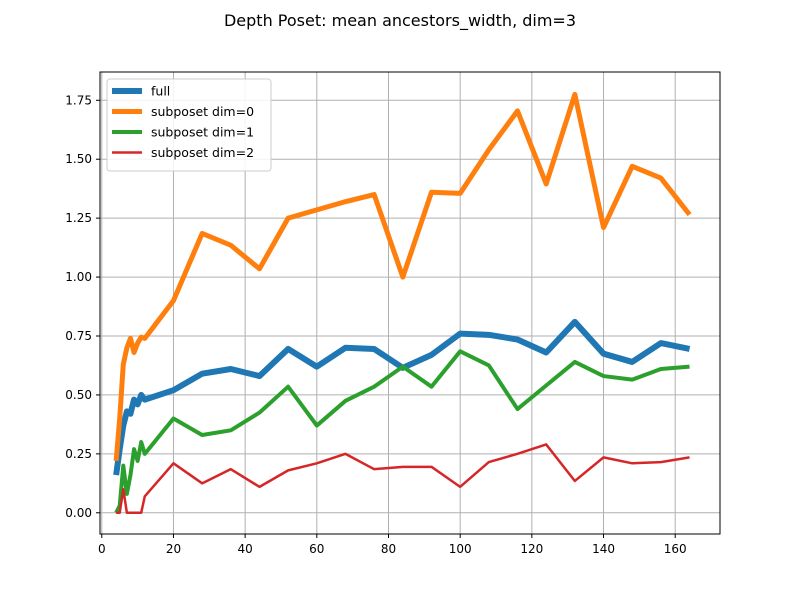 This screenshot has width=800, height=600. What do you see at coordinates (102, 549) in the screenshot?
I see `x-tick-label: 0` at bounding box center [102, 549].